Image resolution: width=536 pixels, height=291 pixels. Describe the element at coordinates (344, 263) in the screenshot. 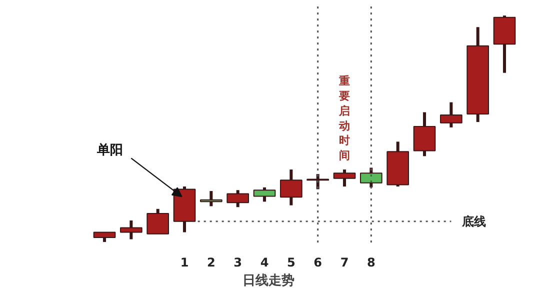

I see `x-tick-label: 7` at that location.